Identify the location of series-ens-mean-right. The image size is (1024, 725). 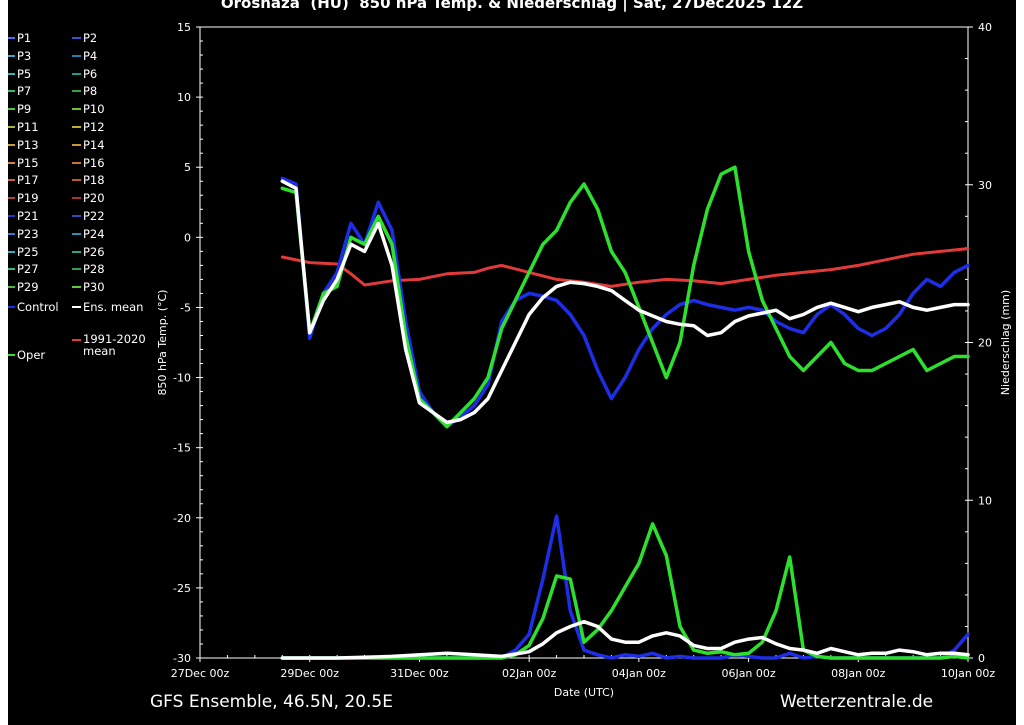
(625, 639).